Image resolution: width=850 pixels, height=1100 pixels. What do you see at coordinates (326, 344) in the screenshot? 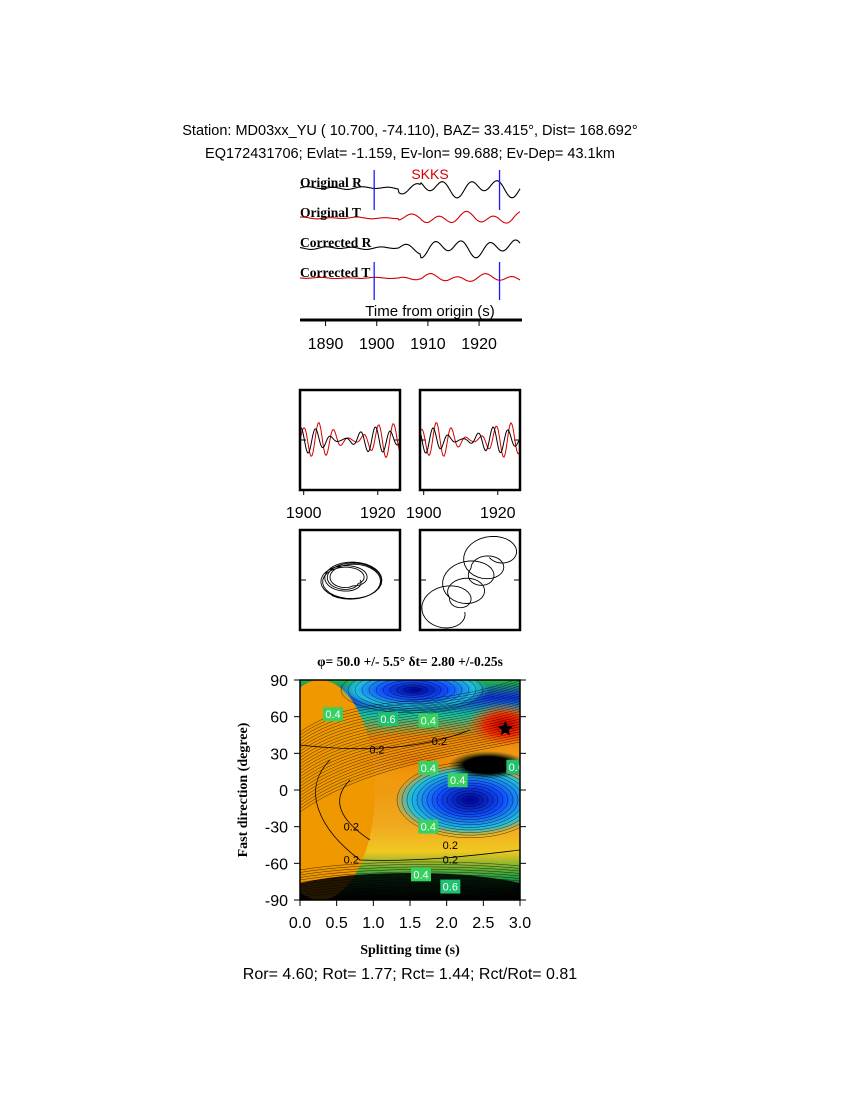
I see `waveform-tick-label: 1890` at bounding box center [326, 344].